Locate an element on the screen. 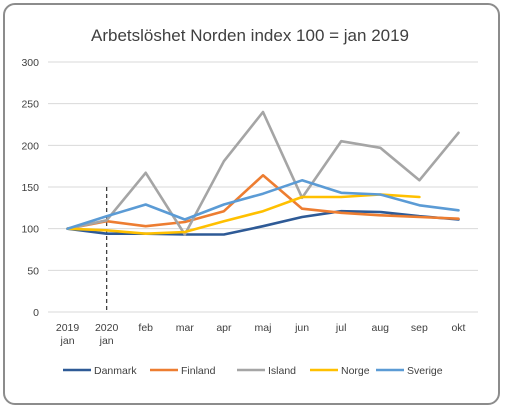 Image resolution: width=507 pixels, height=414 pixels. legend-label-sverige: Sverige is located at coordinates (425, 371).